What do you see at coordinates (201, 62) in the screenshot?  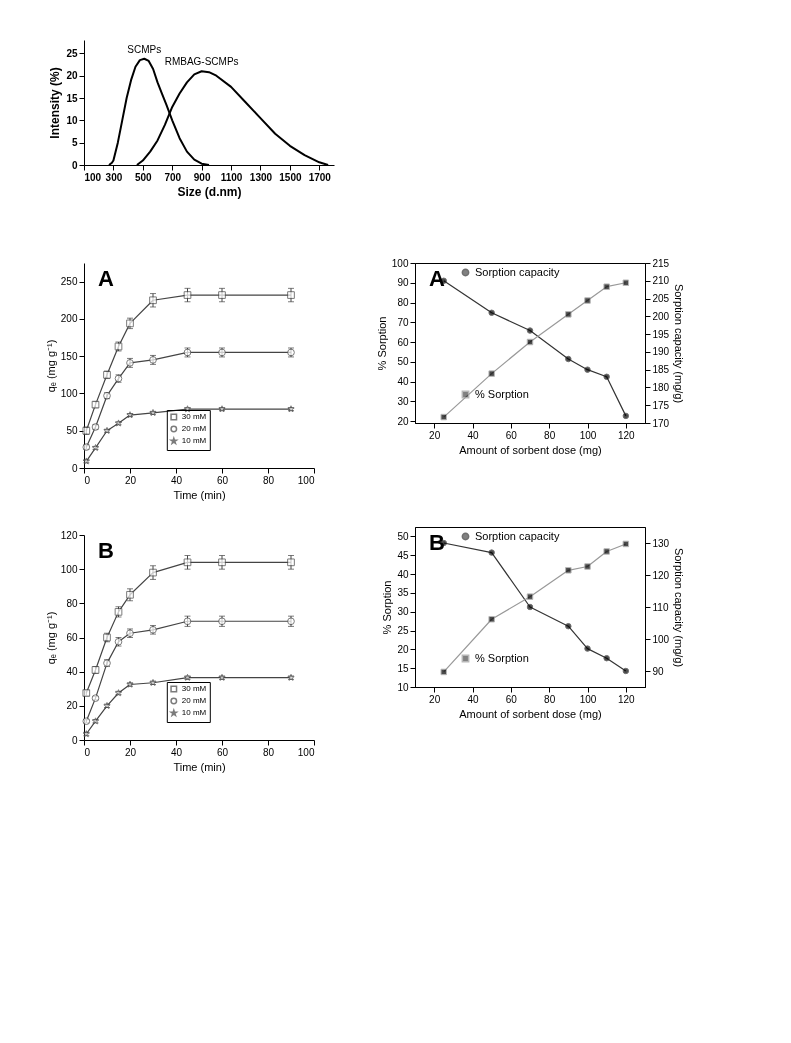 I see `series-label: RMBAG-SCMPs` at bounding box center [201, 62].